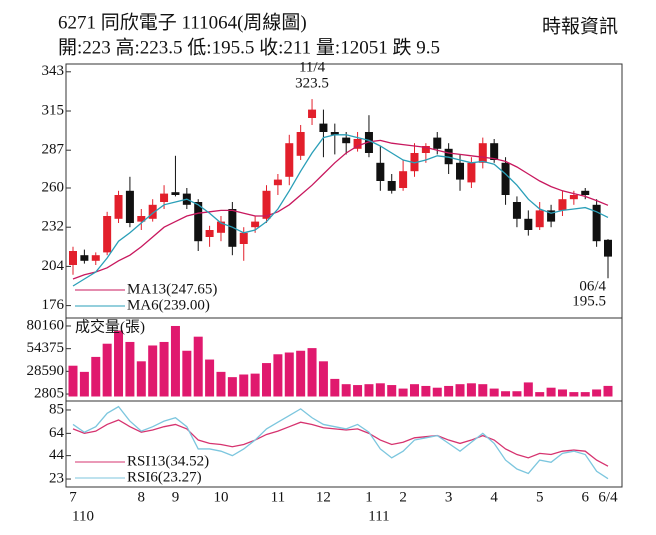 Image resolution: width=656 pixels, height=535 pixels. Describe the element at coordinates (73, 497) in the screenshot. I see `x-tick-label: 7` at that location.